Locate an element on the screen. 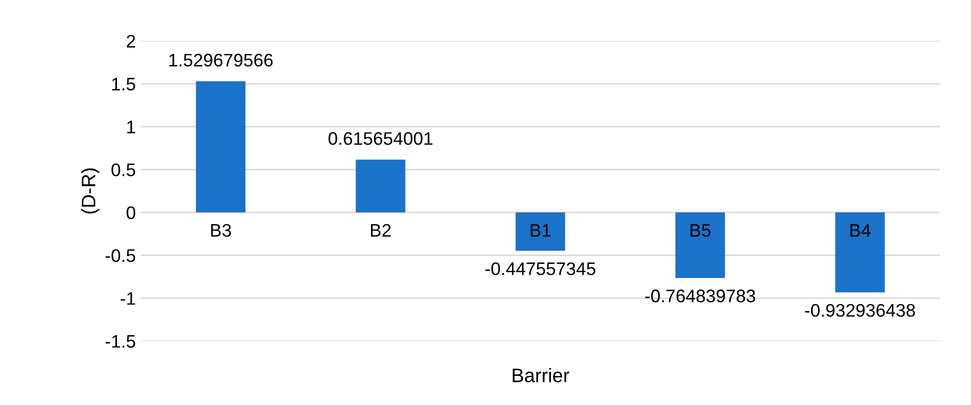 The height and width of the screenshot is (405, 971). y-tick-label: 1 is located at coordinates (131, 127).